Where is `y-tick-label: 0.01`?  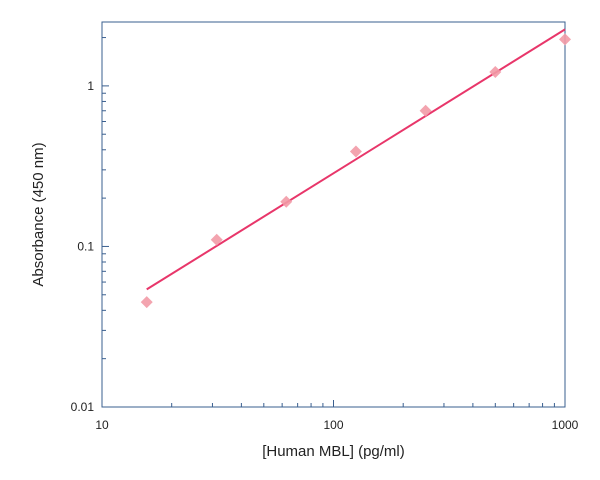
y-tick-label: 0.01 is located at coordinates (83, 407).